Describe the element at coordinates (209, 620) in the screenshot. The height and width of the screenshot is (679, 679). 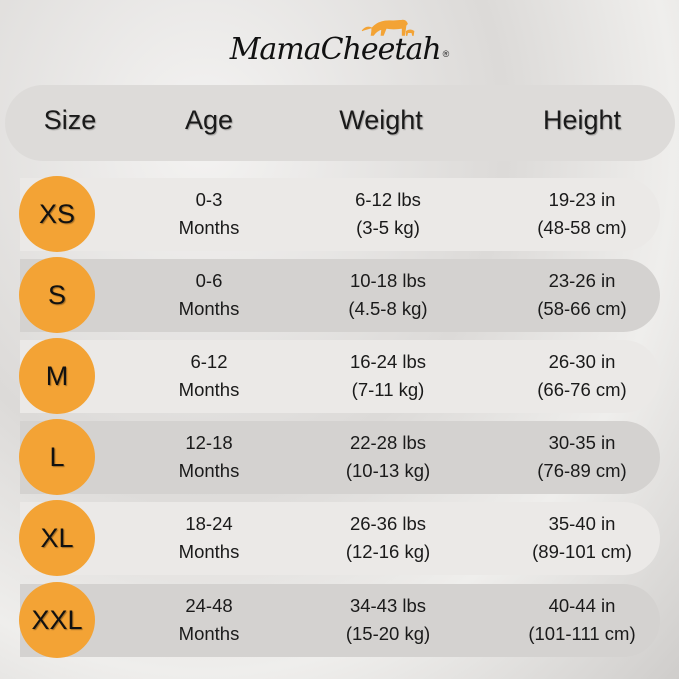
I see `age-cell: 24-48 Months` at that location.